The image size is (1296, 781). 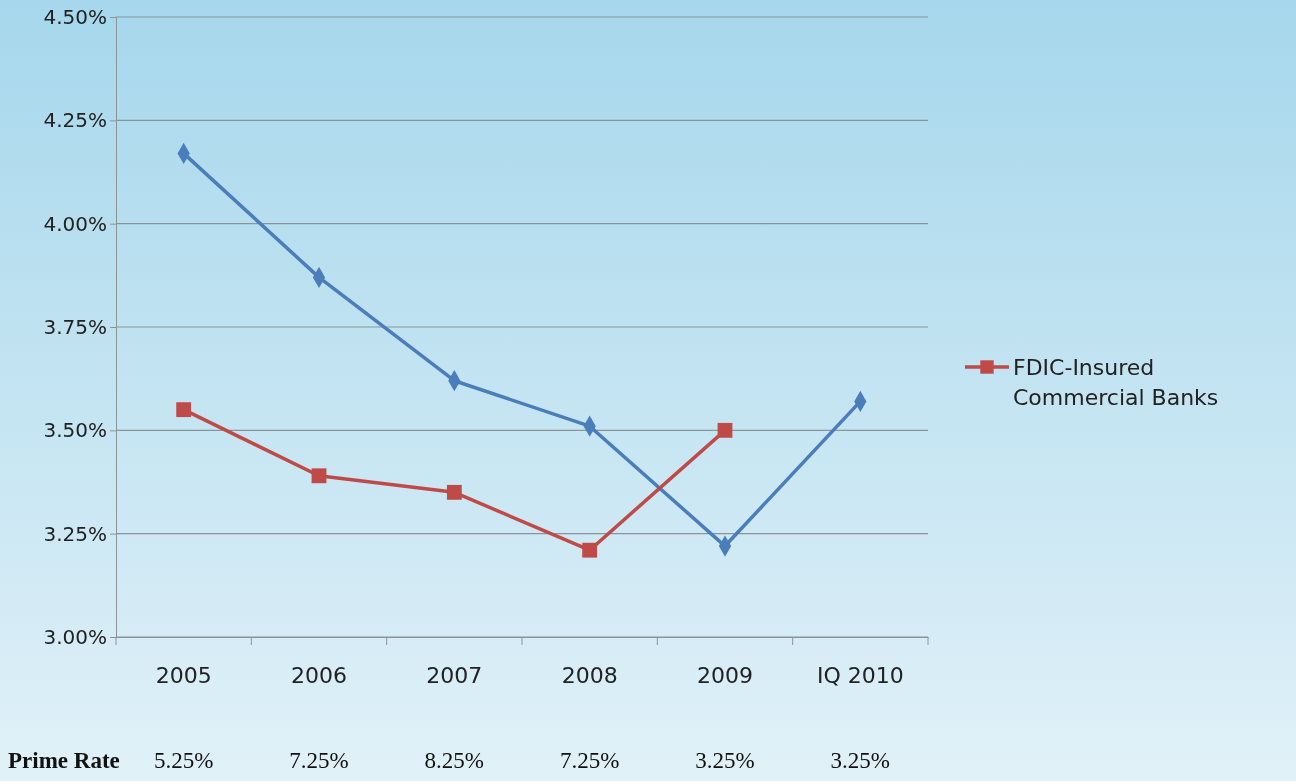 I want to click on y-tick-label: 4.50%, so click(x=75, y=16).